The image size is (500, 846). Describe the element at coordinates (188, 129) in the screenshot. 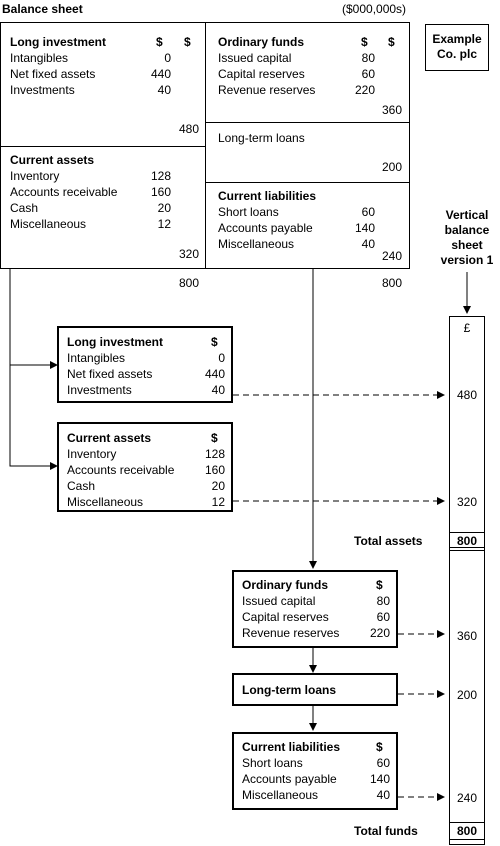

I see `section-total: 480` at that location.